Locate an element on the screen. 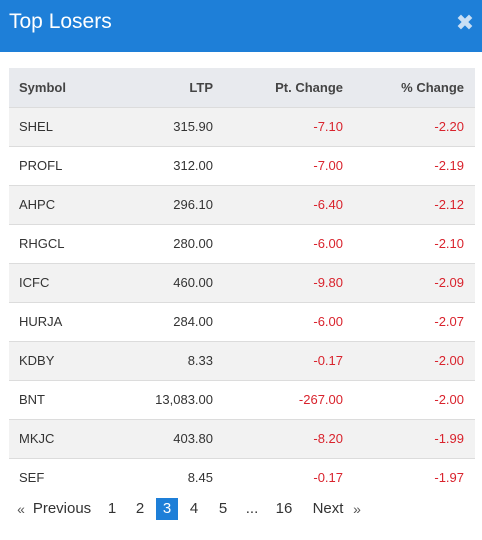  previous-arrow-icon: « is located at coordinates (21, 509).